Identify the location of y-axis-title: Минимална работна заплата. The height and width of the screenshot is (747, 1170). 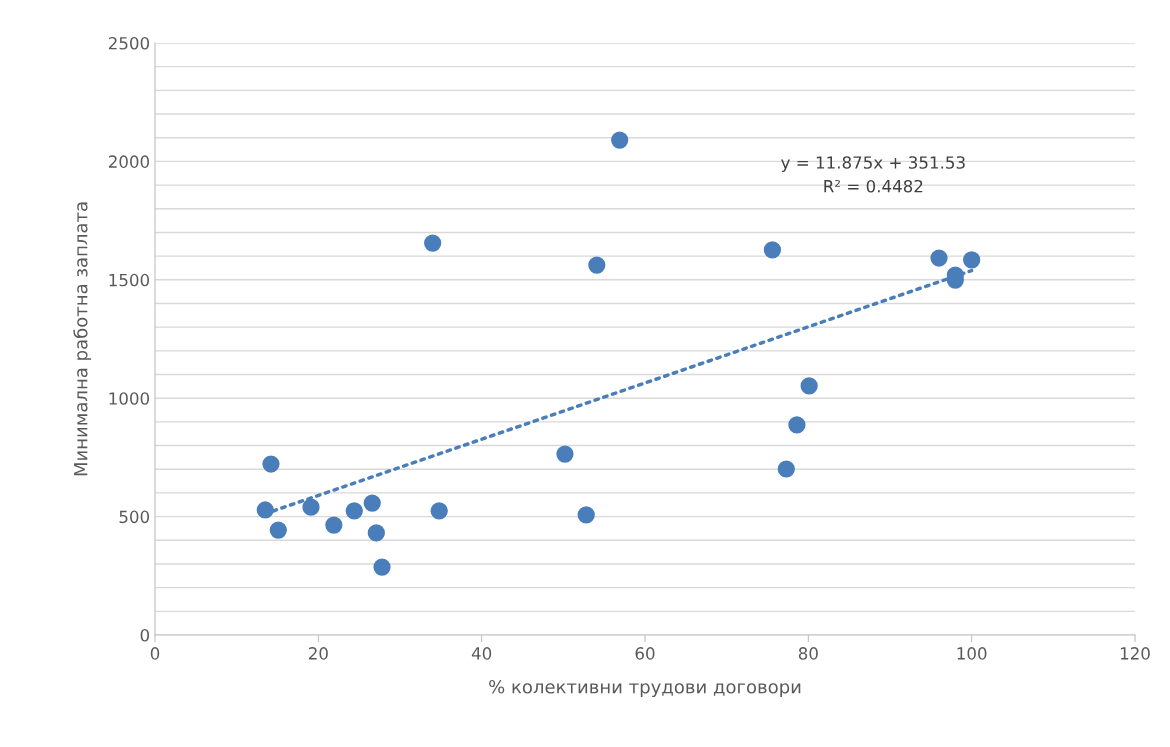
(82, 339).